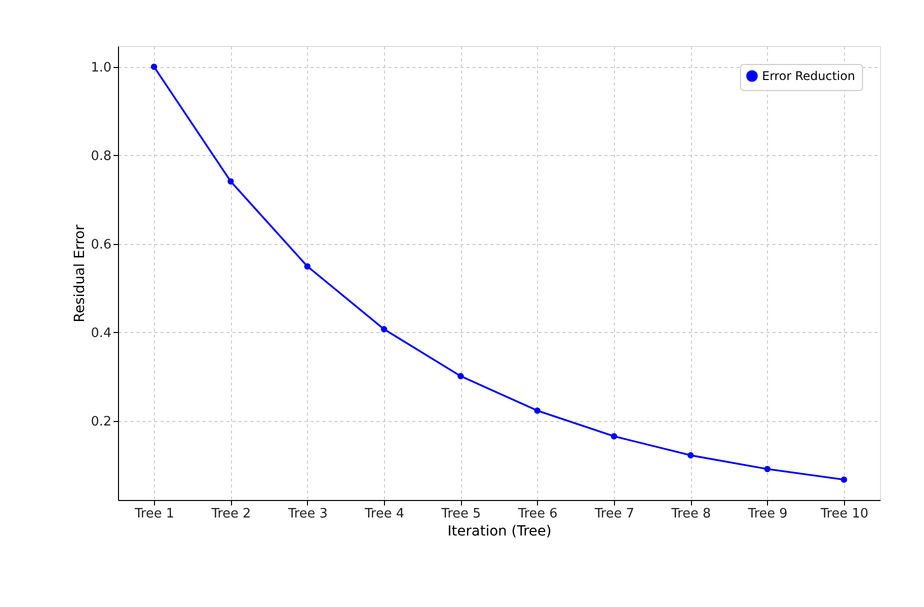  What do you see at coordinates (844, 514) in the screenshot?
I see `x-tick-label: Tree 10` at bounding box center [844, 514].